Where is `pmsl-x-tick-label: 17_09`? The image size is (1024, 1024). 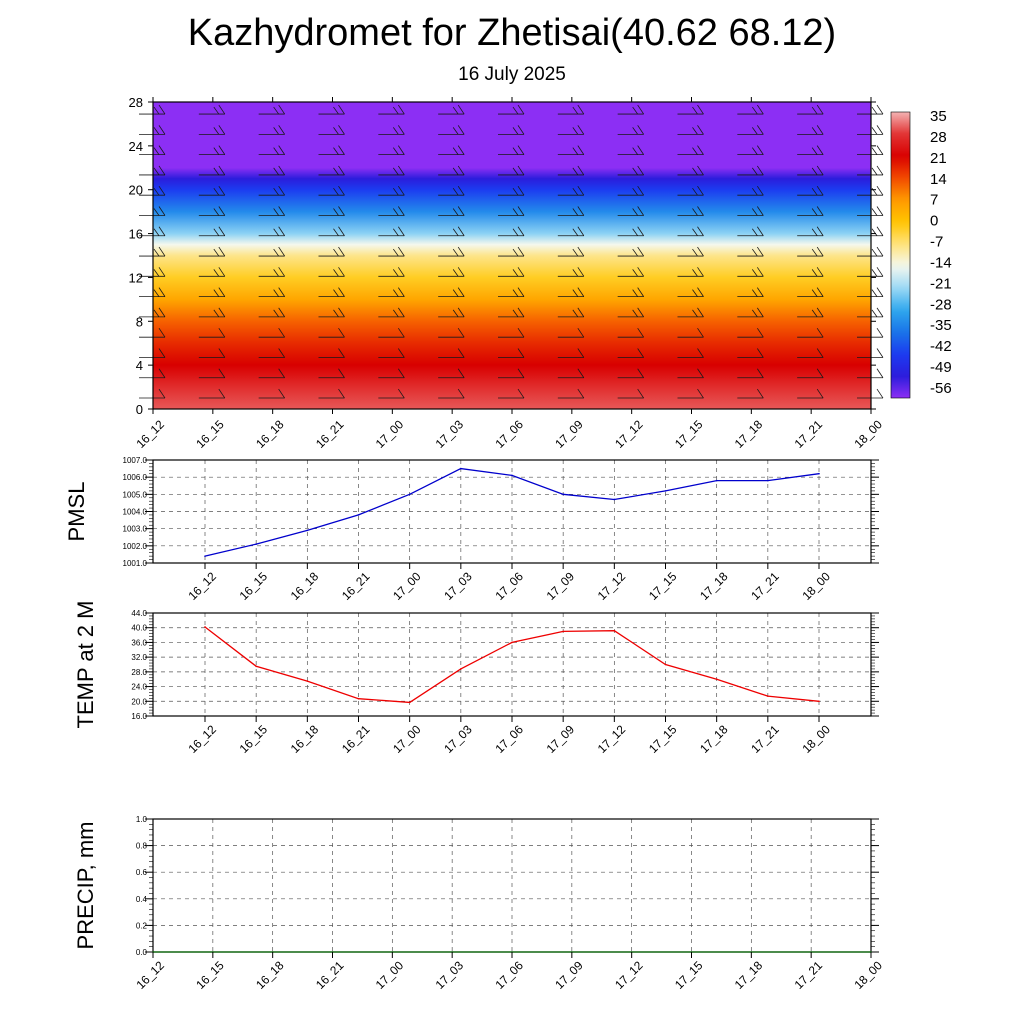 pmsl-x-tick-label: 17_09 is located at coordinates (561, 586).